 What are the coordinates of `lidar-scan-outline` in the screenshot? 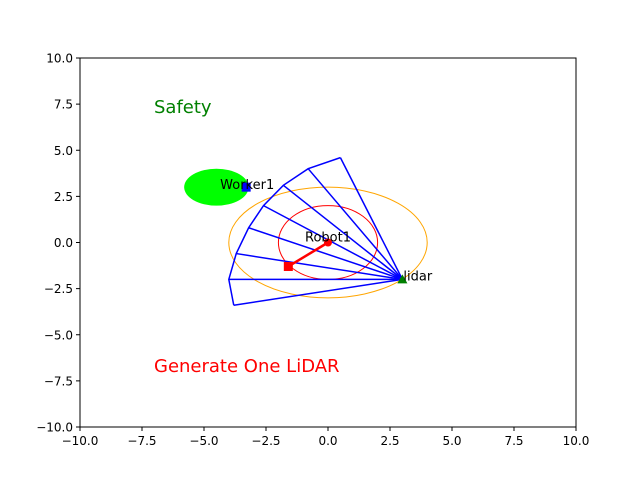 It's located at (284, 231).